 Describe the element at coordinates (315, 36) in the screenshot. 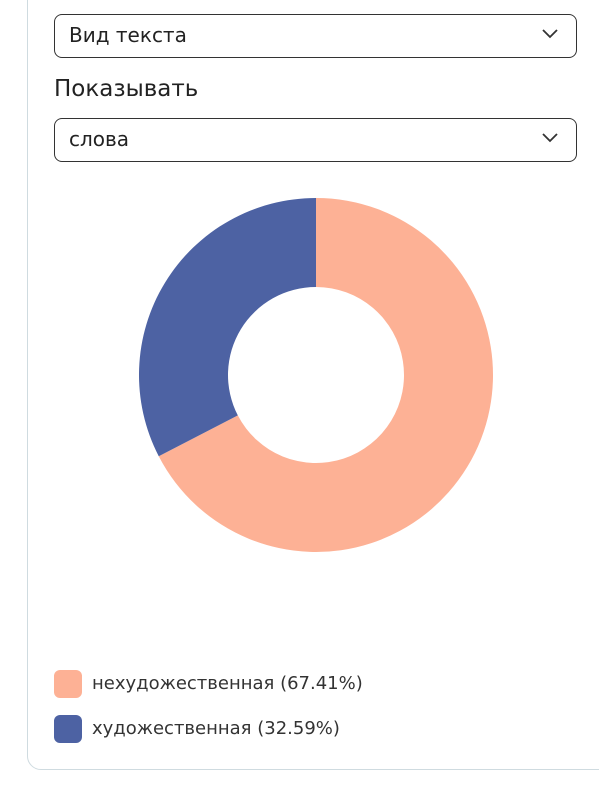

I see `text-type-select: Вид текста` at that location.